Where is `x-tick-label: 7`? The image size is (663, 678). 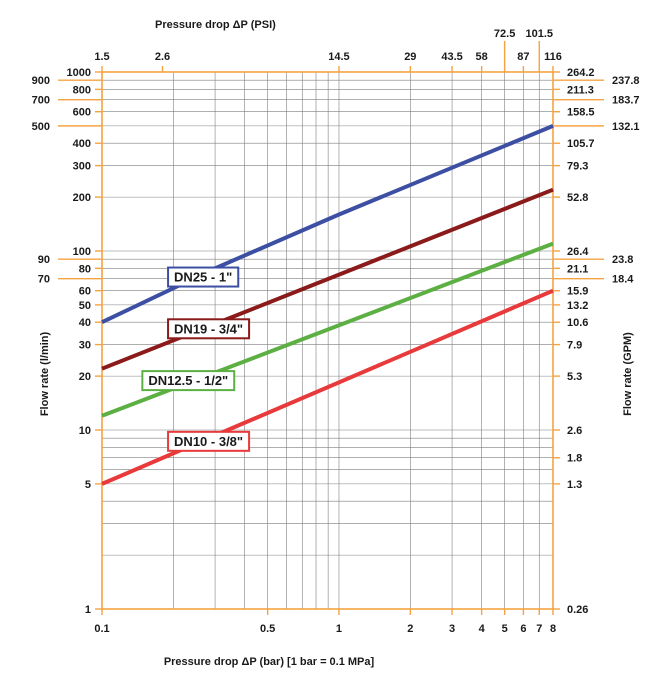
x-tick-label: 7 is located at coordinates (539, 629).